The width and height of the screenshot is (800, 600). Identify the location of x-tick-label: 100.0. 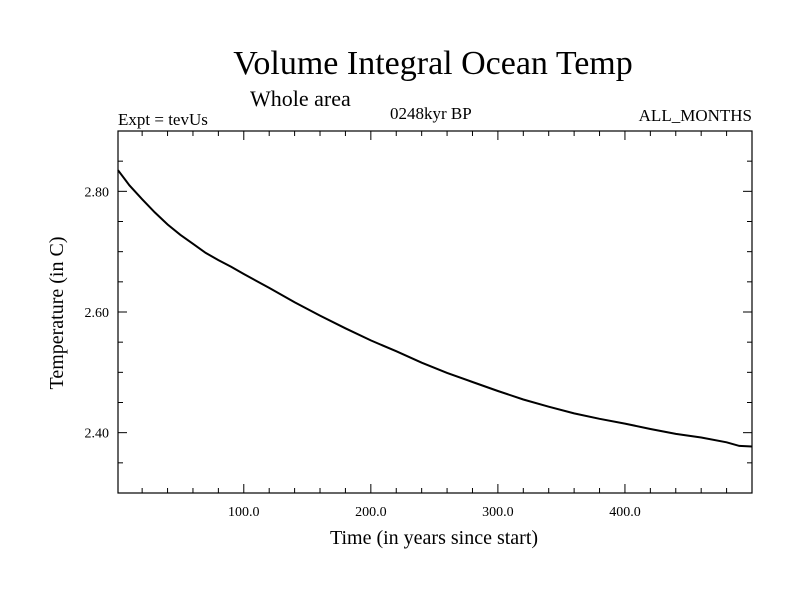
(244, 512).